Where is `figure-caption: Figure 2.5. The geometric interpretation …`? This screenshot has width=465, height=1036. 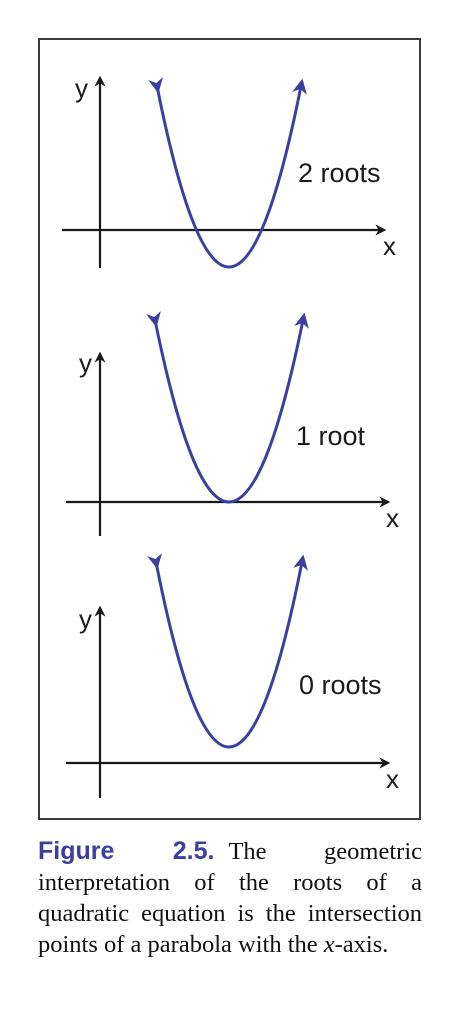
figure-caption: Figure 2.5. The geometric interpretation … is located at coordinates (230, 898).